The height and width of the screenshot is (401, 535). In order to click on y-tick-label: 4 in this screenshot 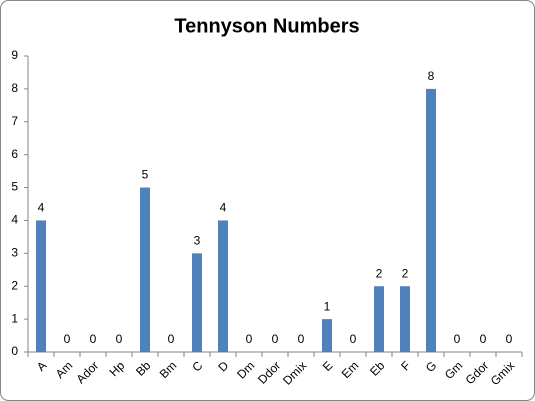, I will do `click(14, 220)`.